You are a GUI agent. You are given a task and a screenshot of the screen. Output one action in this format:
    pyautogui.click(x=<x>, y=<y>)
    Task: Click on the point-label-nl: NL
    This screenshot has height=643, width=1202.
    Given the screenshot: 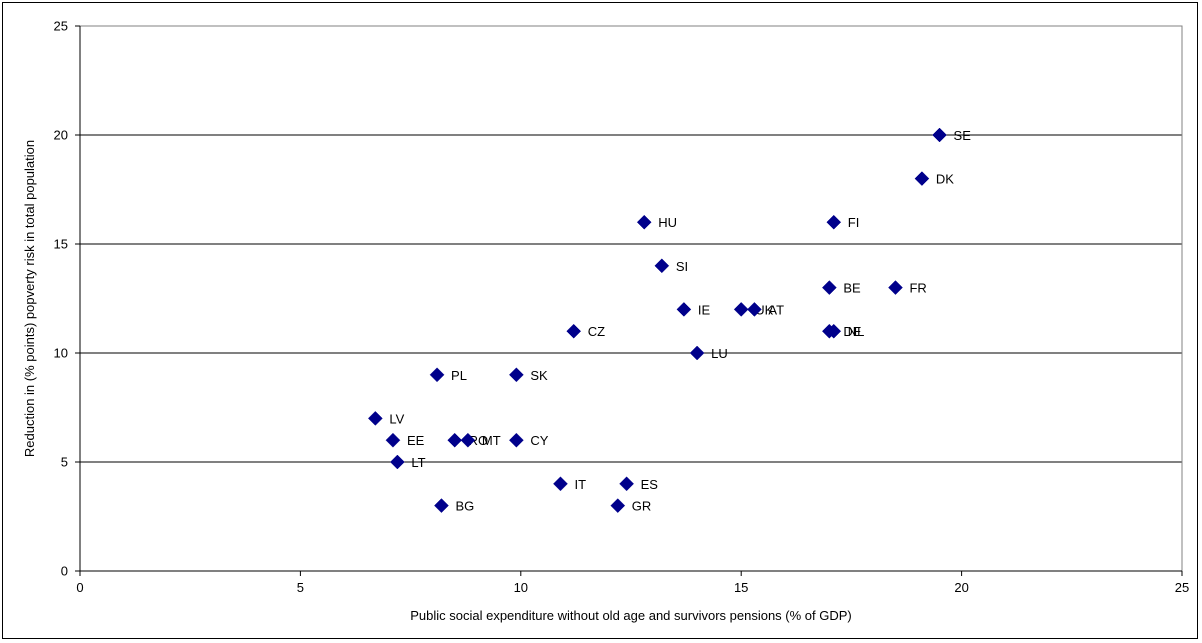 What is the action you would take?
    pyautogui.click(x=856, y=331)
    